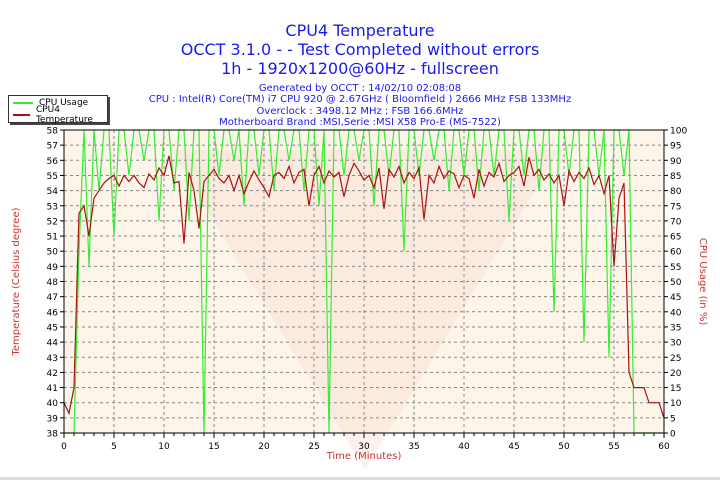 The height and width of the screenshot is (480, 720). Describe the element at coordinates (53, 344) in the screenshot. I see `y-tick-label: 44` at that location.